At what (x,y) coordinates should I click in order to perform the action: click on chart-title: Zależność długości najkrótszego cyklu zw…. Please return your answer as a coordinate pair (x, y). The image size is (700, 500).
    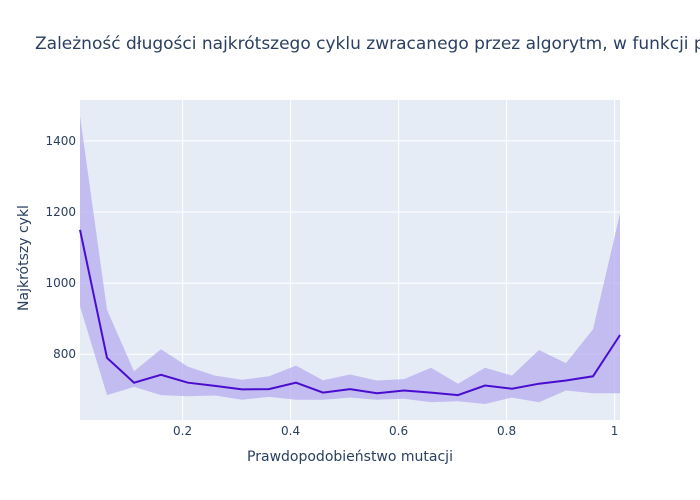
    Looking at the image, I should click on (367, 44).